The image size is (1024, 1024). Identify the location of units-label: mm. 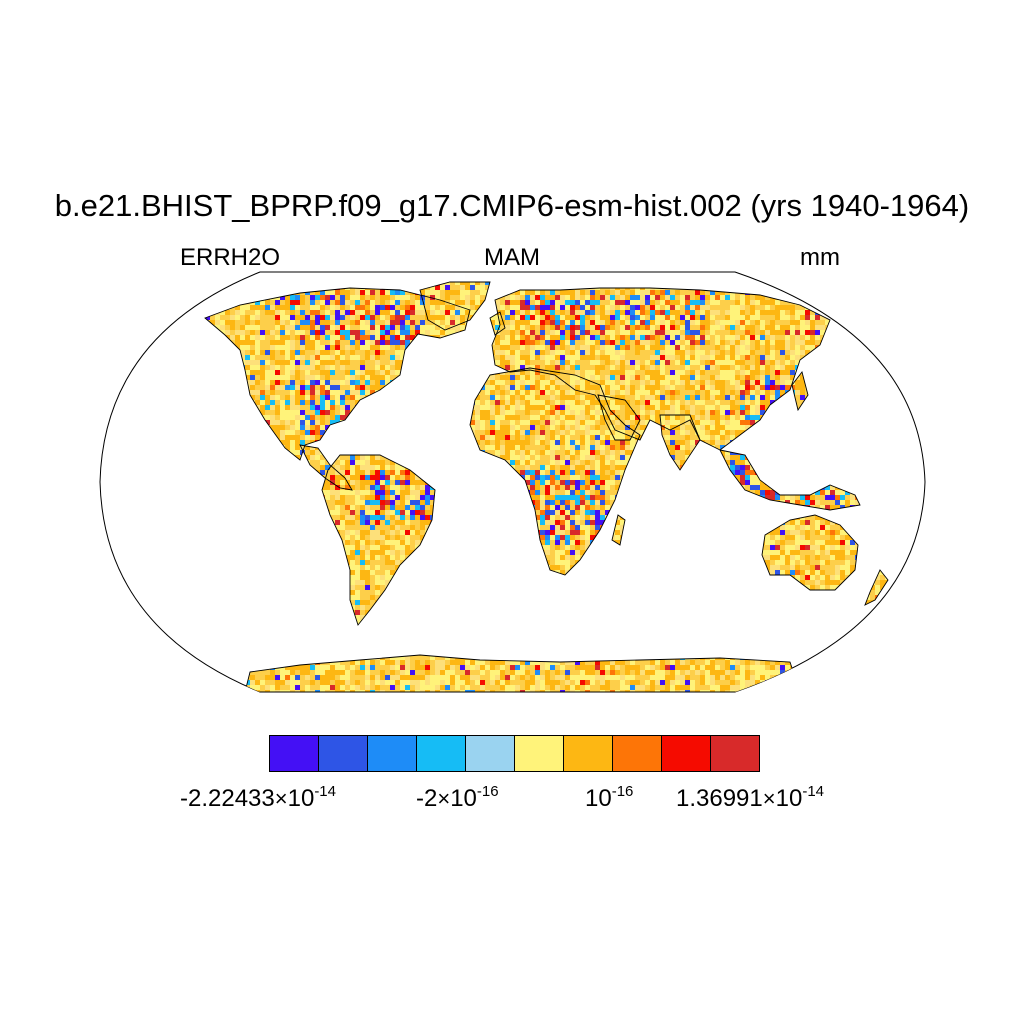
(820, 257).